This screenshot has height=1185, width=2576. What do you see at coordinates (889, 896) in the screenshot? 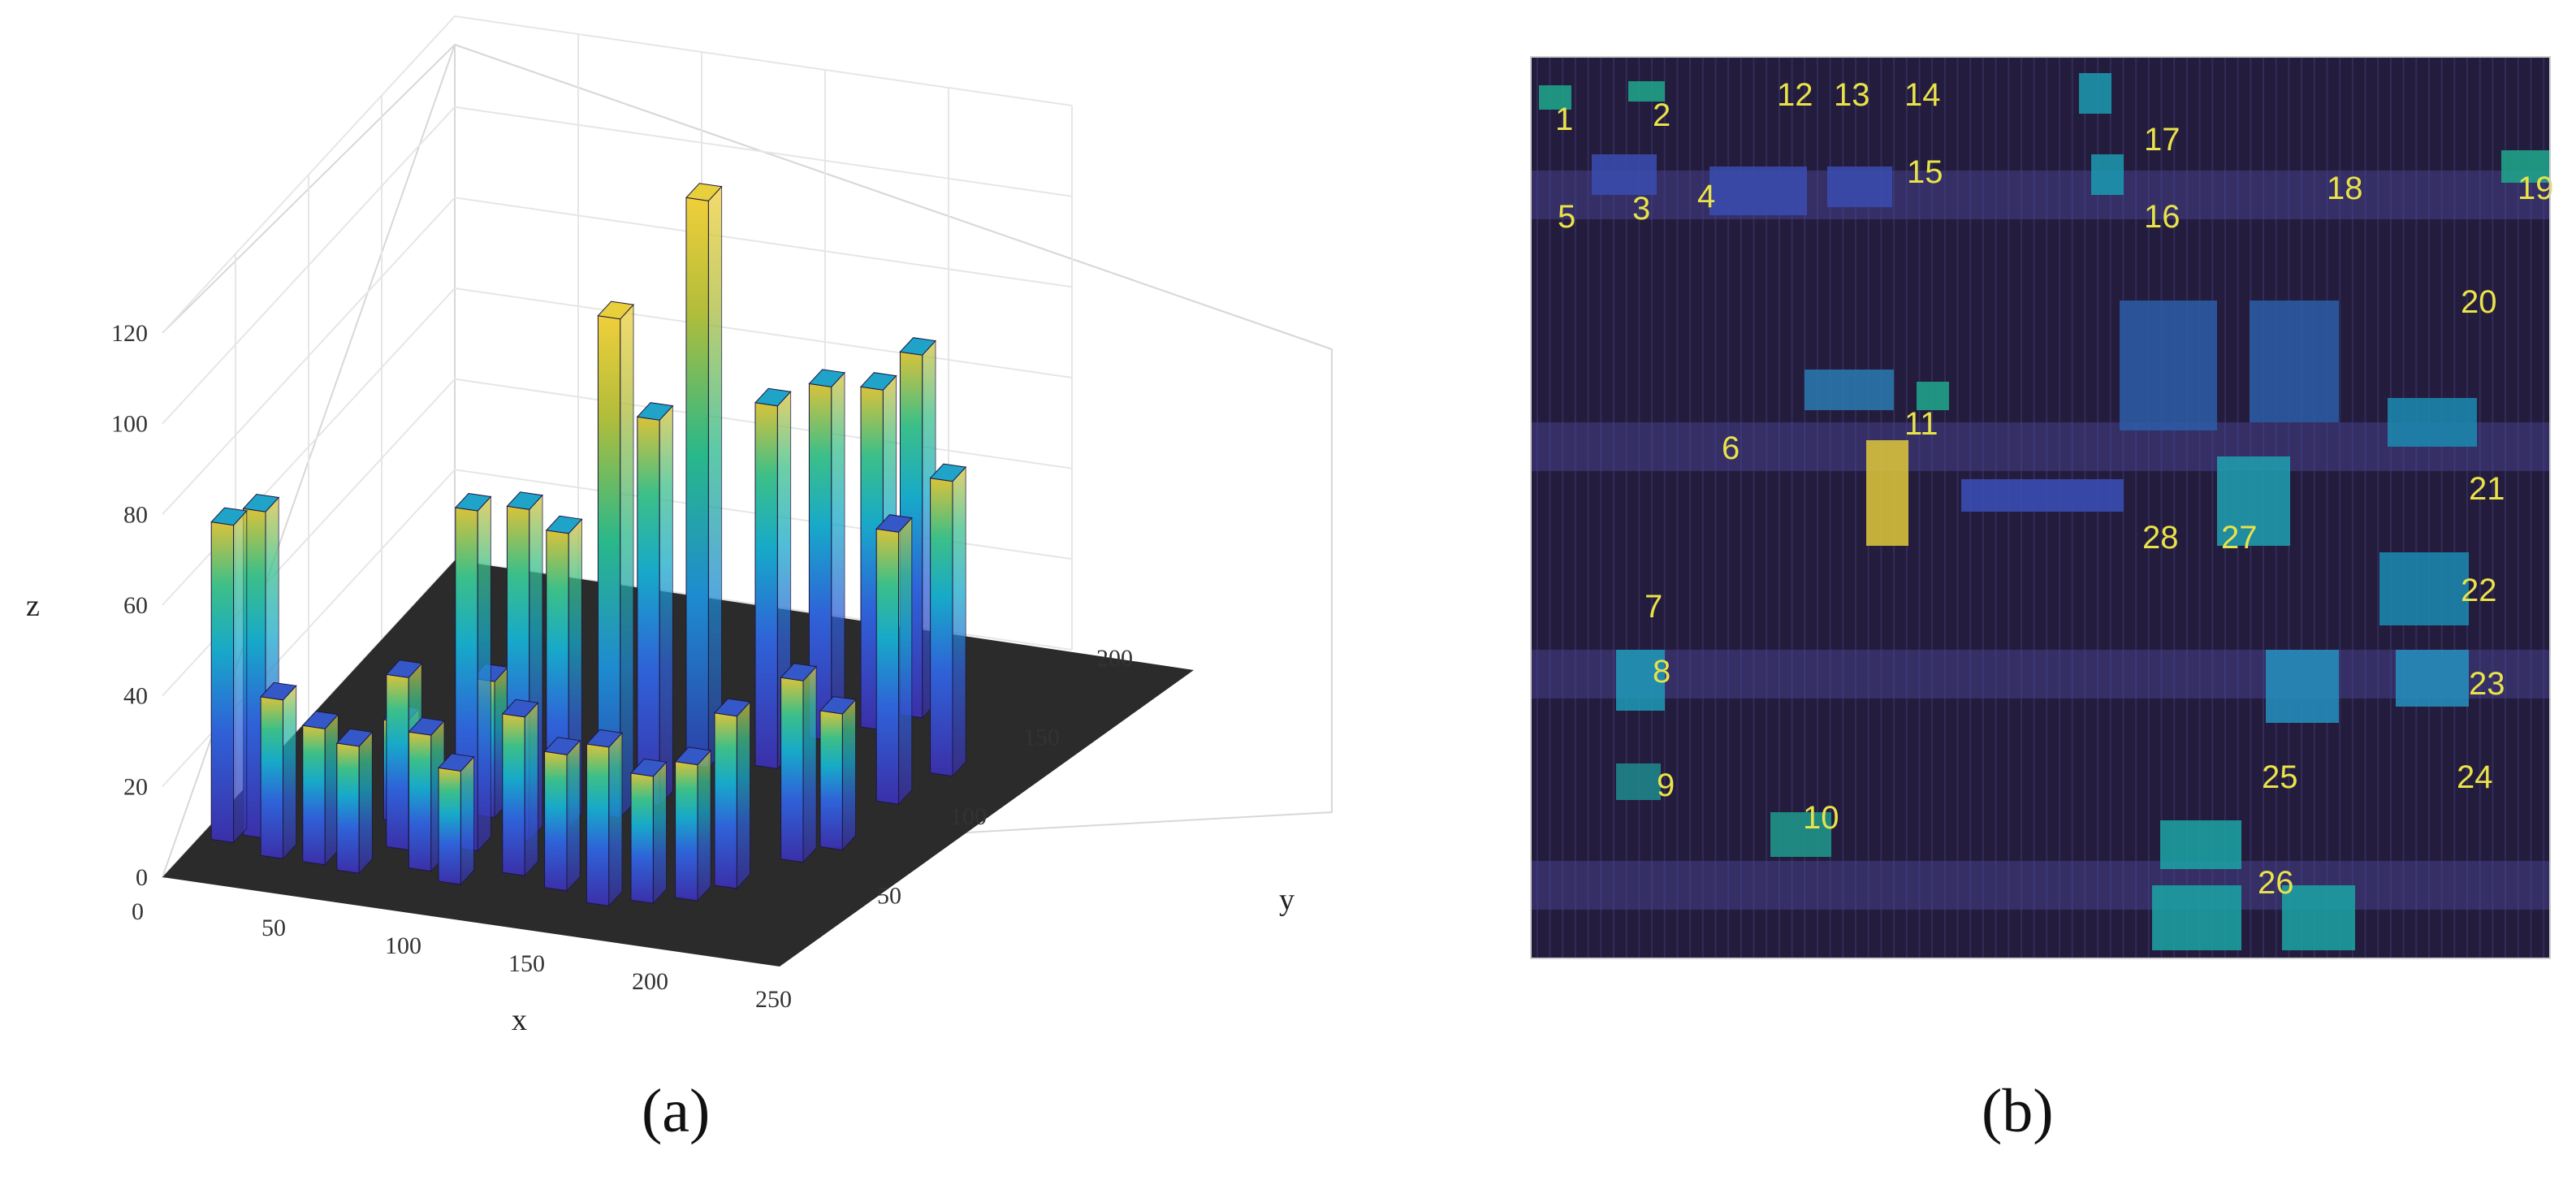
I see `y-tick-label: 50` at bounding box center [889, 896].